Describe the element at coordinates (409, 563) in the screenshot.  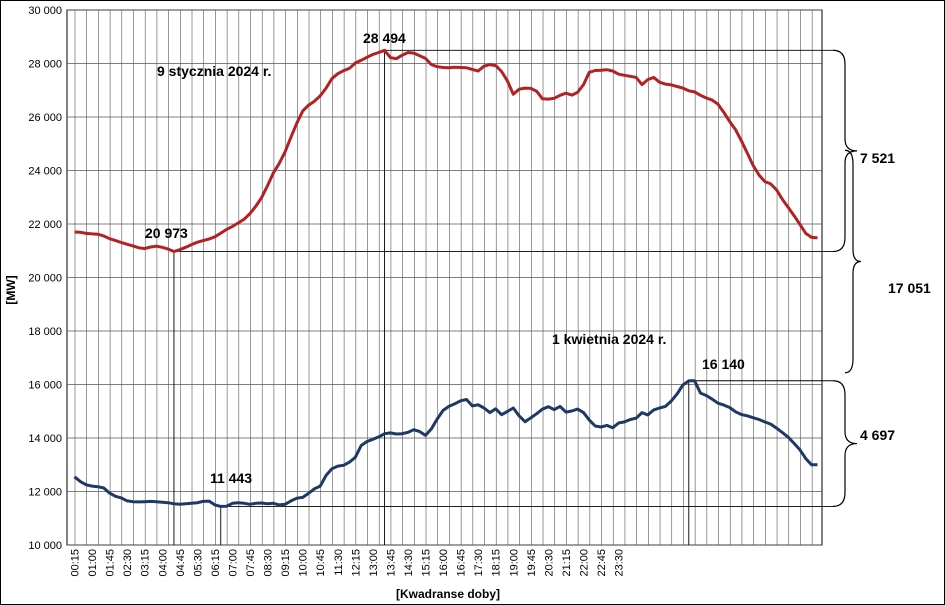
I see `x-tick-label: 14:30` at that location.